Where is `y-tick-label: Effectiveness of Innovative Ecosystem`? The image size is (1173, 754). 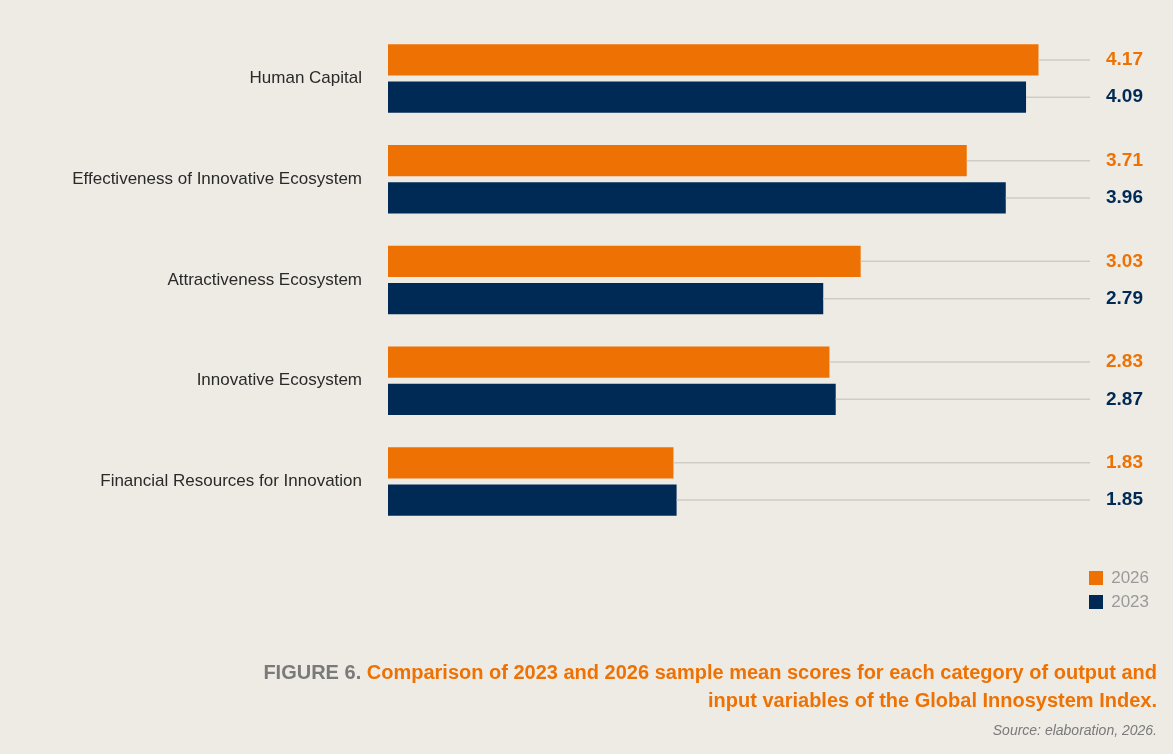
y-tick-label: Effectiveness of Innovative Ecosystem is located at coordinates (217, 178).